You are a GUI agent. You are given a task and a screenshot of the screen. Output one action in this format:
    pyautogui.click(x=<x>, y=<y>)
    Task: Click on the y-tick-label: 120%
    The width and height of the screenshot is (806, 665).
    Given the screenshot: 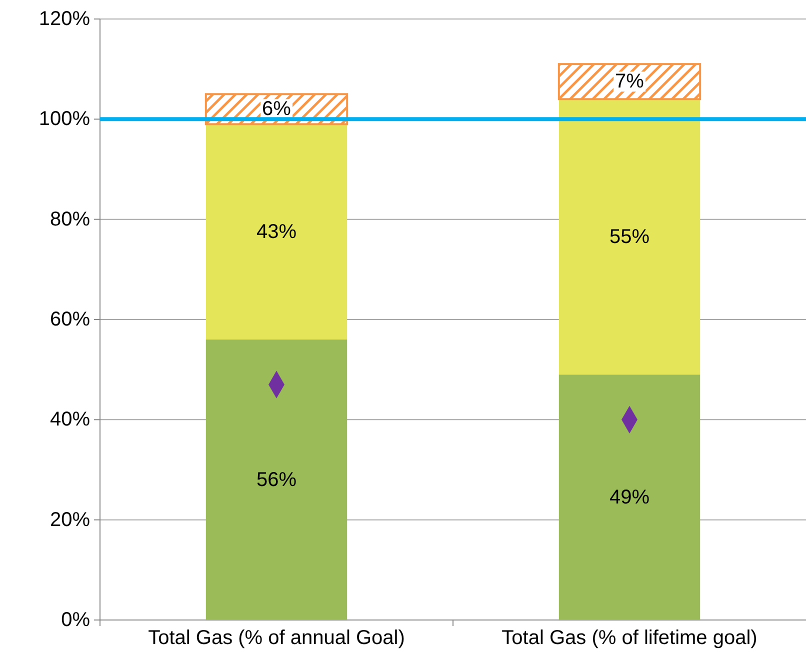 What is the action you would take?
    pyautogui.click(x=64, y=19)
    